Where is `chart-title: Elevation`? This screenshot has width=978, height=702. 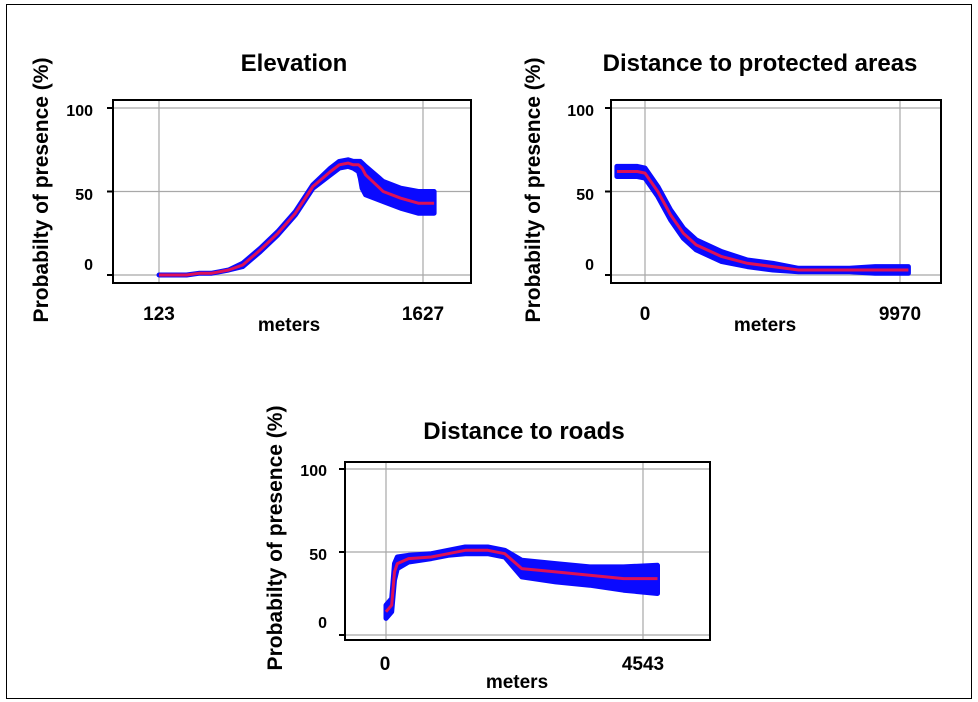 chart-title: Elevation is located at coordinates (294, 63).